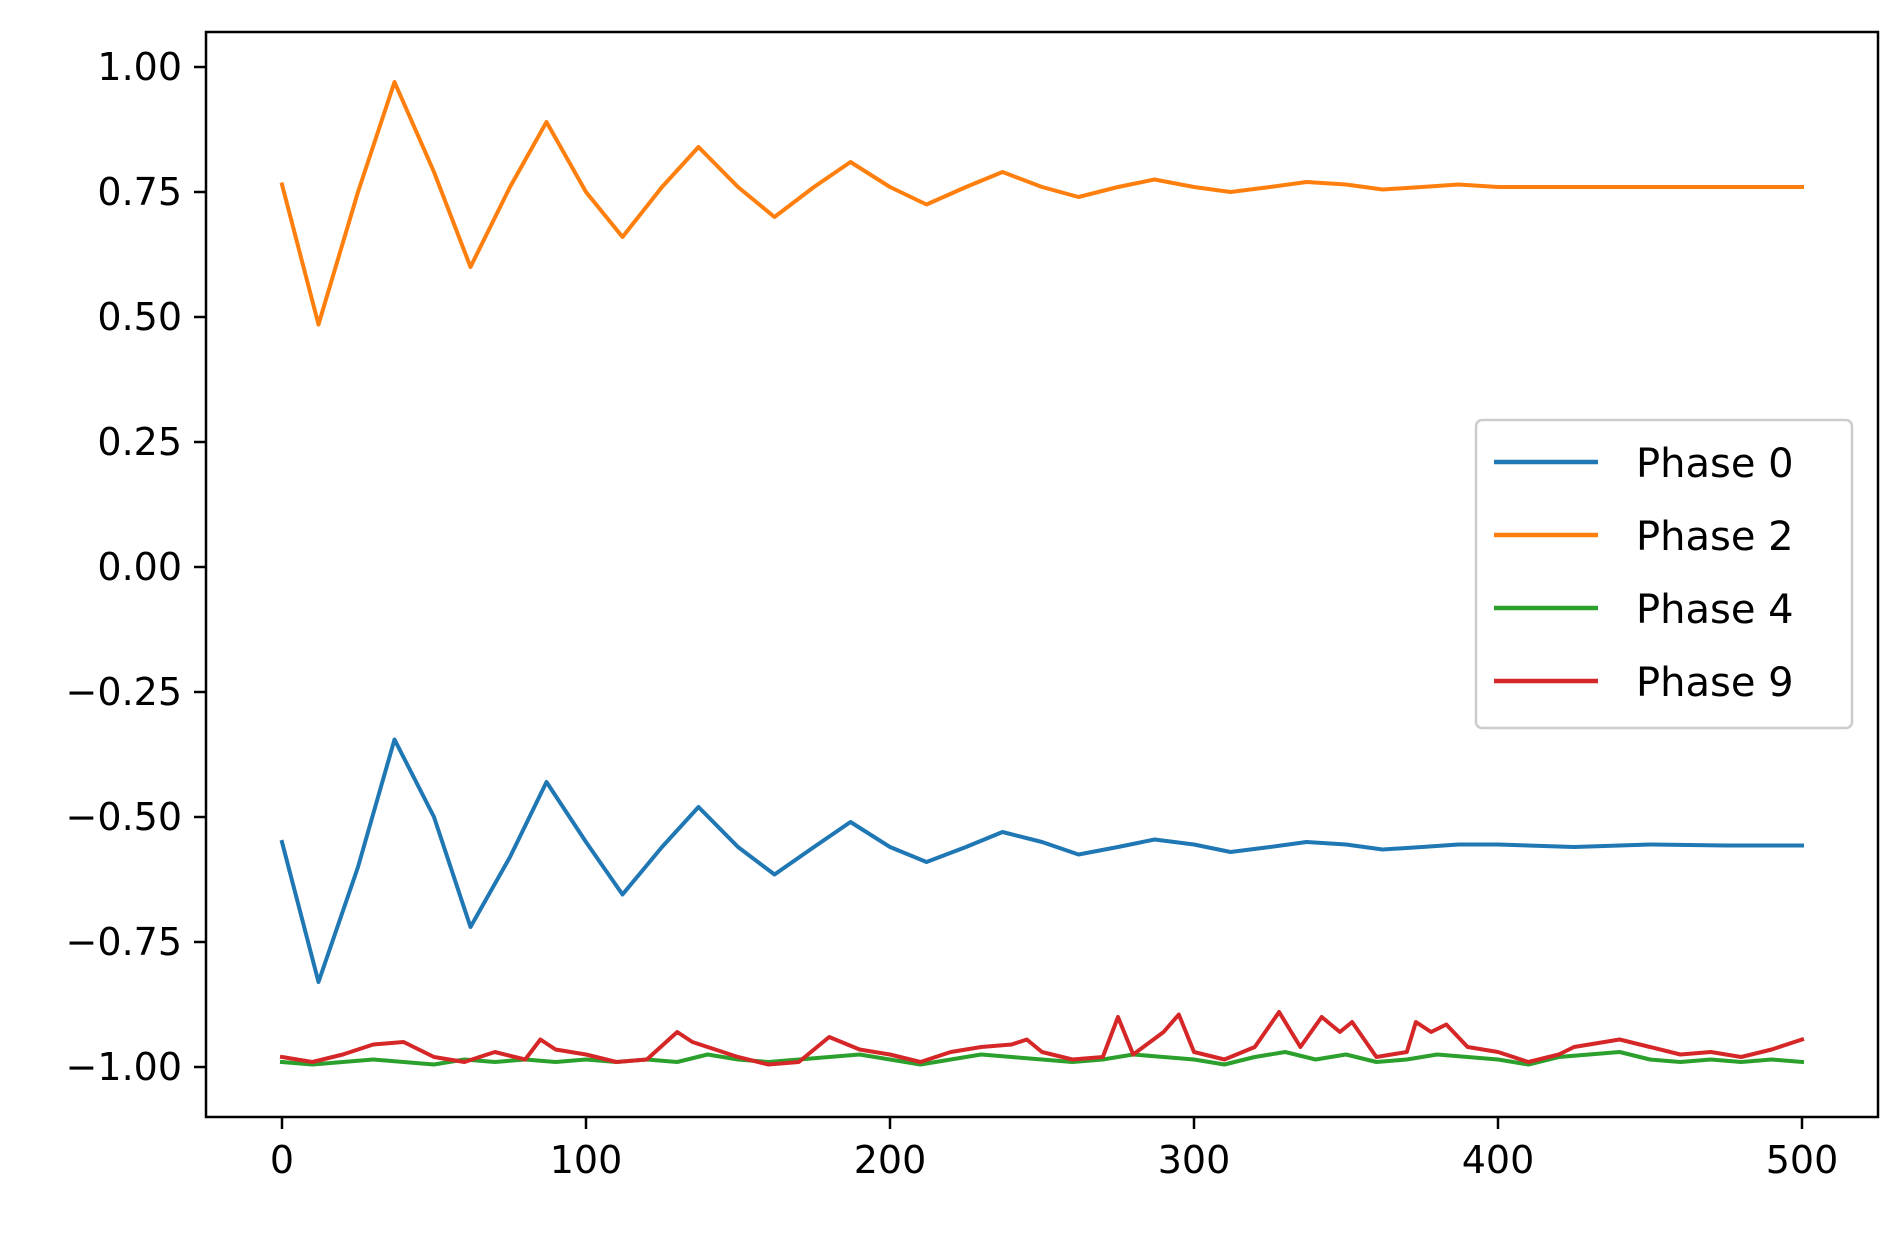  What do you see at coordinates (890, 1160) in the screenshot?
I see `x-tick-label: 200` at bounding box center [890, 1160].